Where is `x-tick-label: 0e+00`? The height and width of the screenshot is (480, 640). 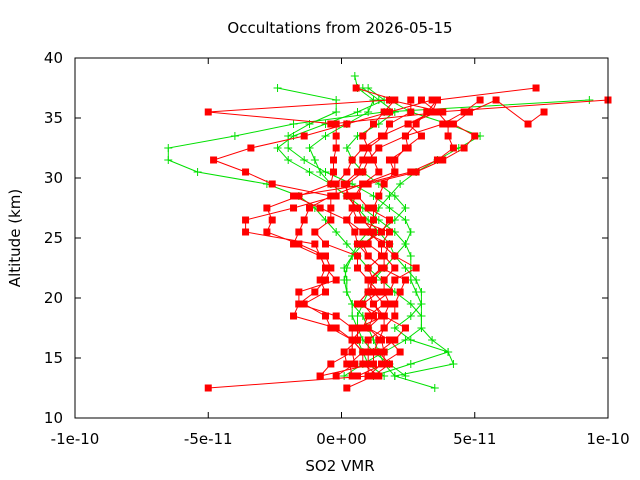 x-tick-label: 0e+00 is located at coordinates (341, 439).